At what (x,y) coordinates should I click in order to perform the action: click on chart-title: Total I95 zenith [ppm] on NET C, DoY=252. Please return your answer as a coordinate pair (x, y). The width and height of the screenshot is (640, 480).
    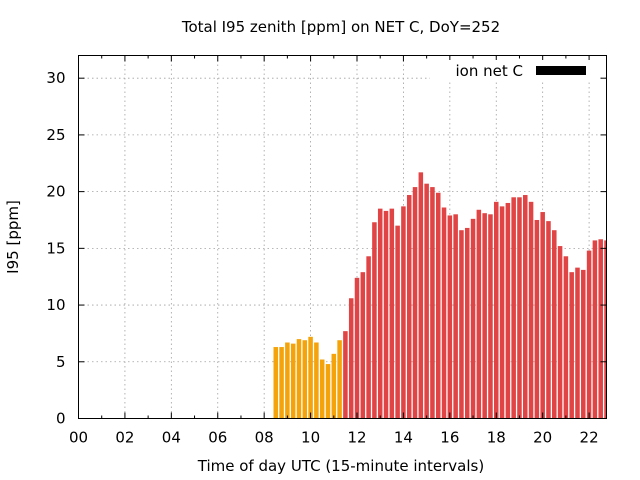
    Looking at the image, I should click on (340, 27).